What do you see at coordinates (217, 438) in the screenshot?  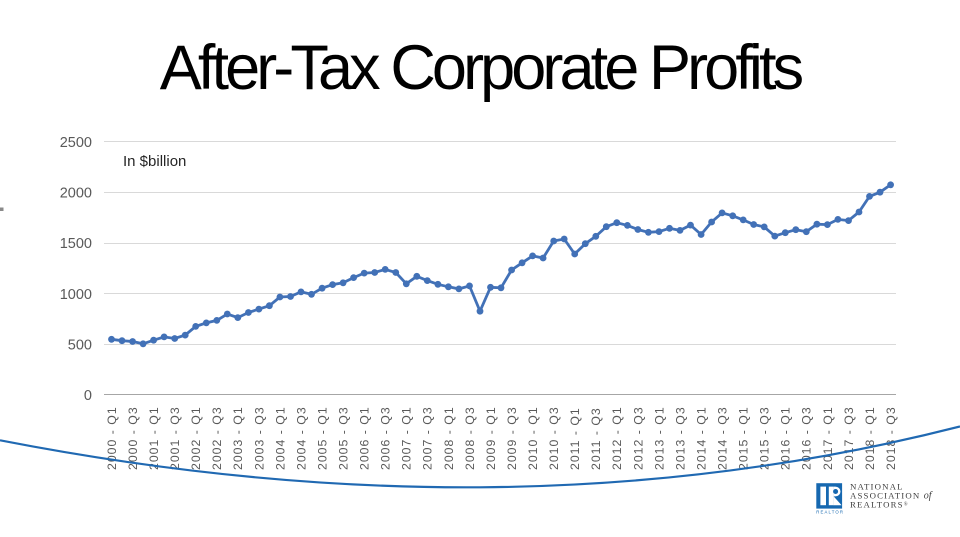 I see `svg-text: 2002 - Q3` at bounding box center [217, 438].